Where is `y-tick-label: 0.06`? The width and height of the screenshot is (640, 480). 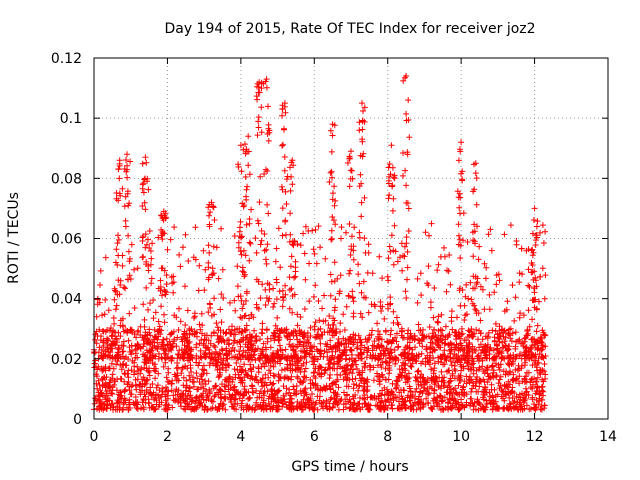
y-tick-label: 0.06 is located at coordinates (66, 240).